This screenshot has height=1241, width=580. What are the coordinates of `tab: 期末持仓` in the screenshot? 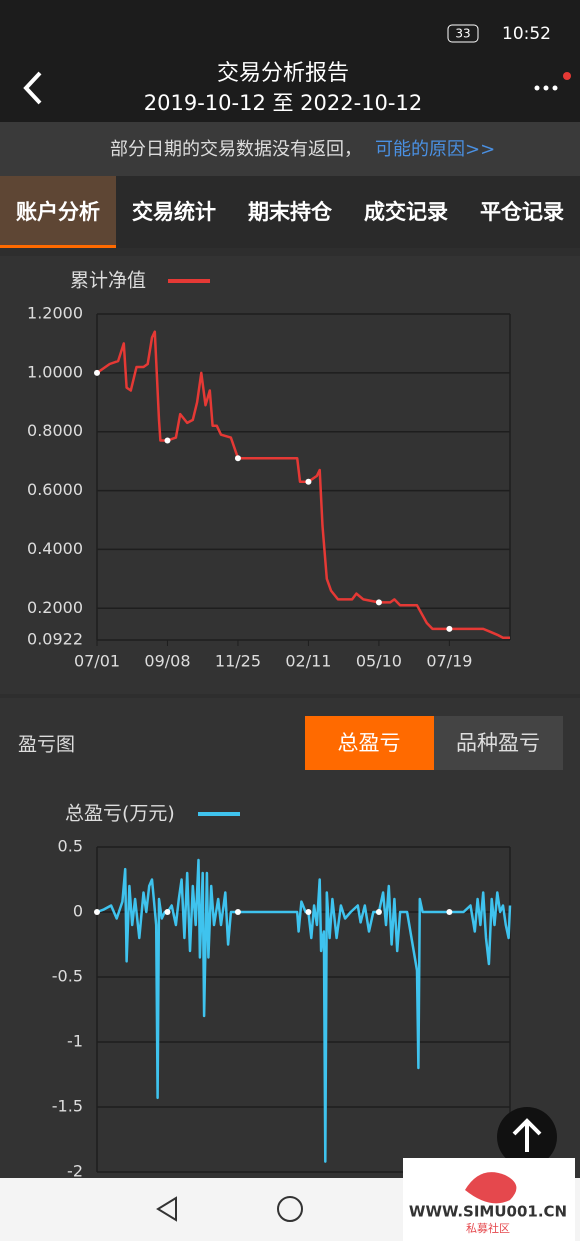 It's located at (290, 212).